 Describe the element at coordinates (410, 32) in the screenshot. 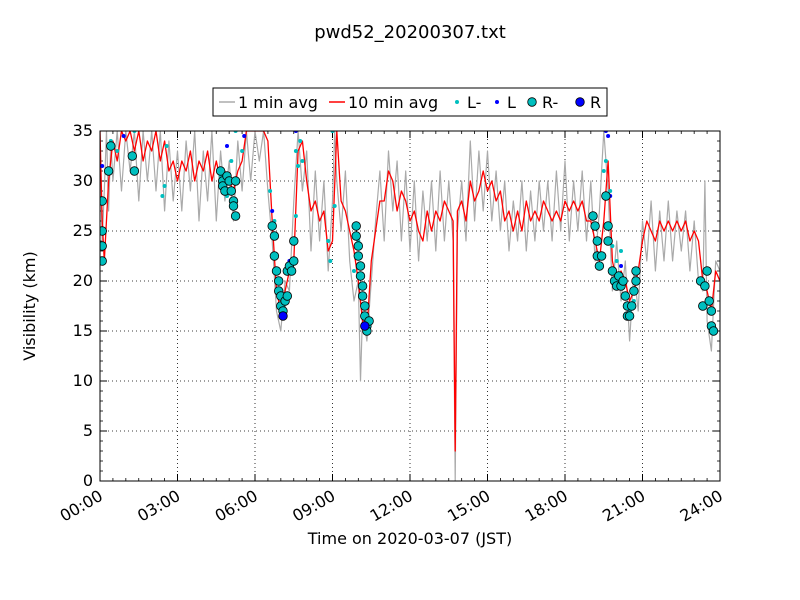

I see `chart-title: pwd52_20200307.txt` at that location.